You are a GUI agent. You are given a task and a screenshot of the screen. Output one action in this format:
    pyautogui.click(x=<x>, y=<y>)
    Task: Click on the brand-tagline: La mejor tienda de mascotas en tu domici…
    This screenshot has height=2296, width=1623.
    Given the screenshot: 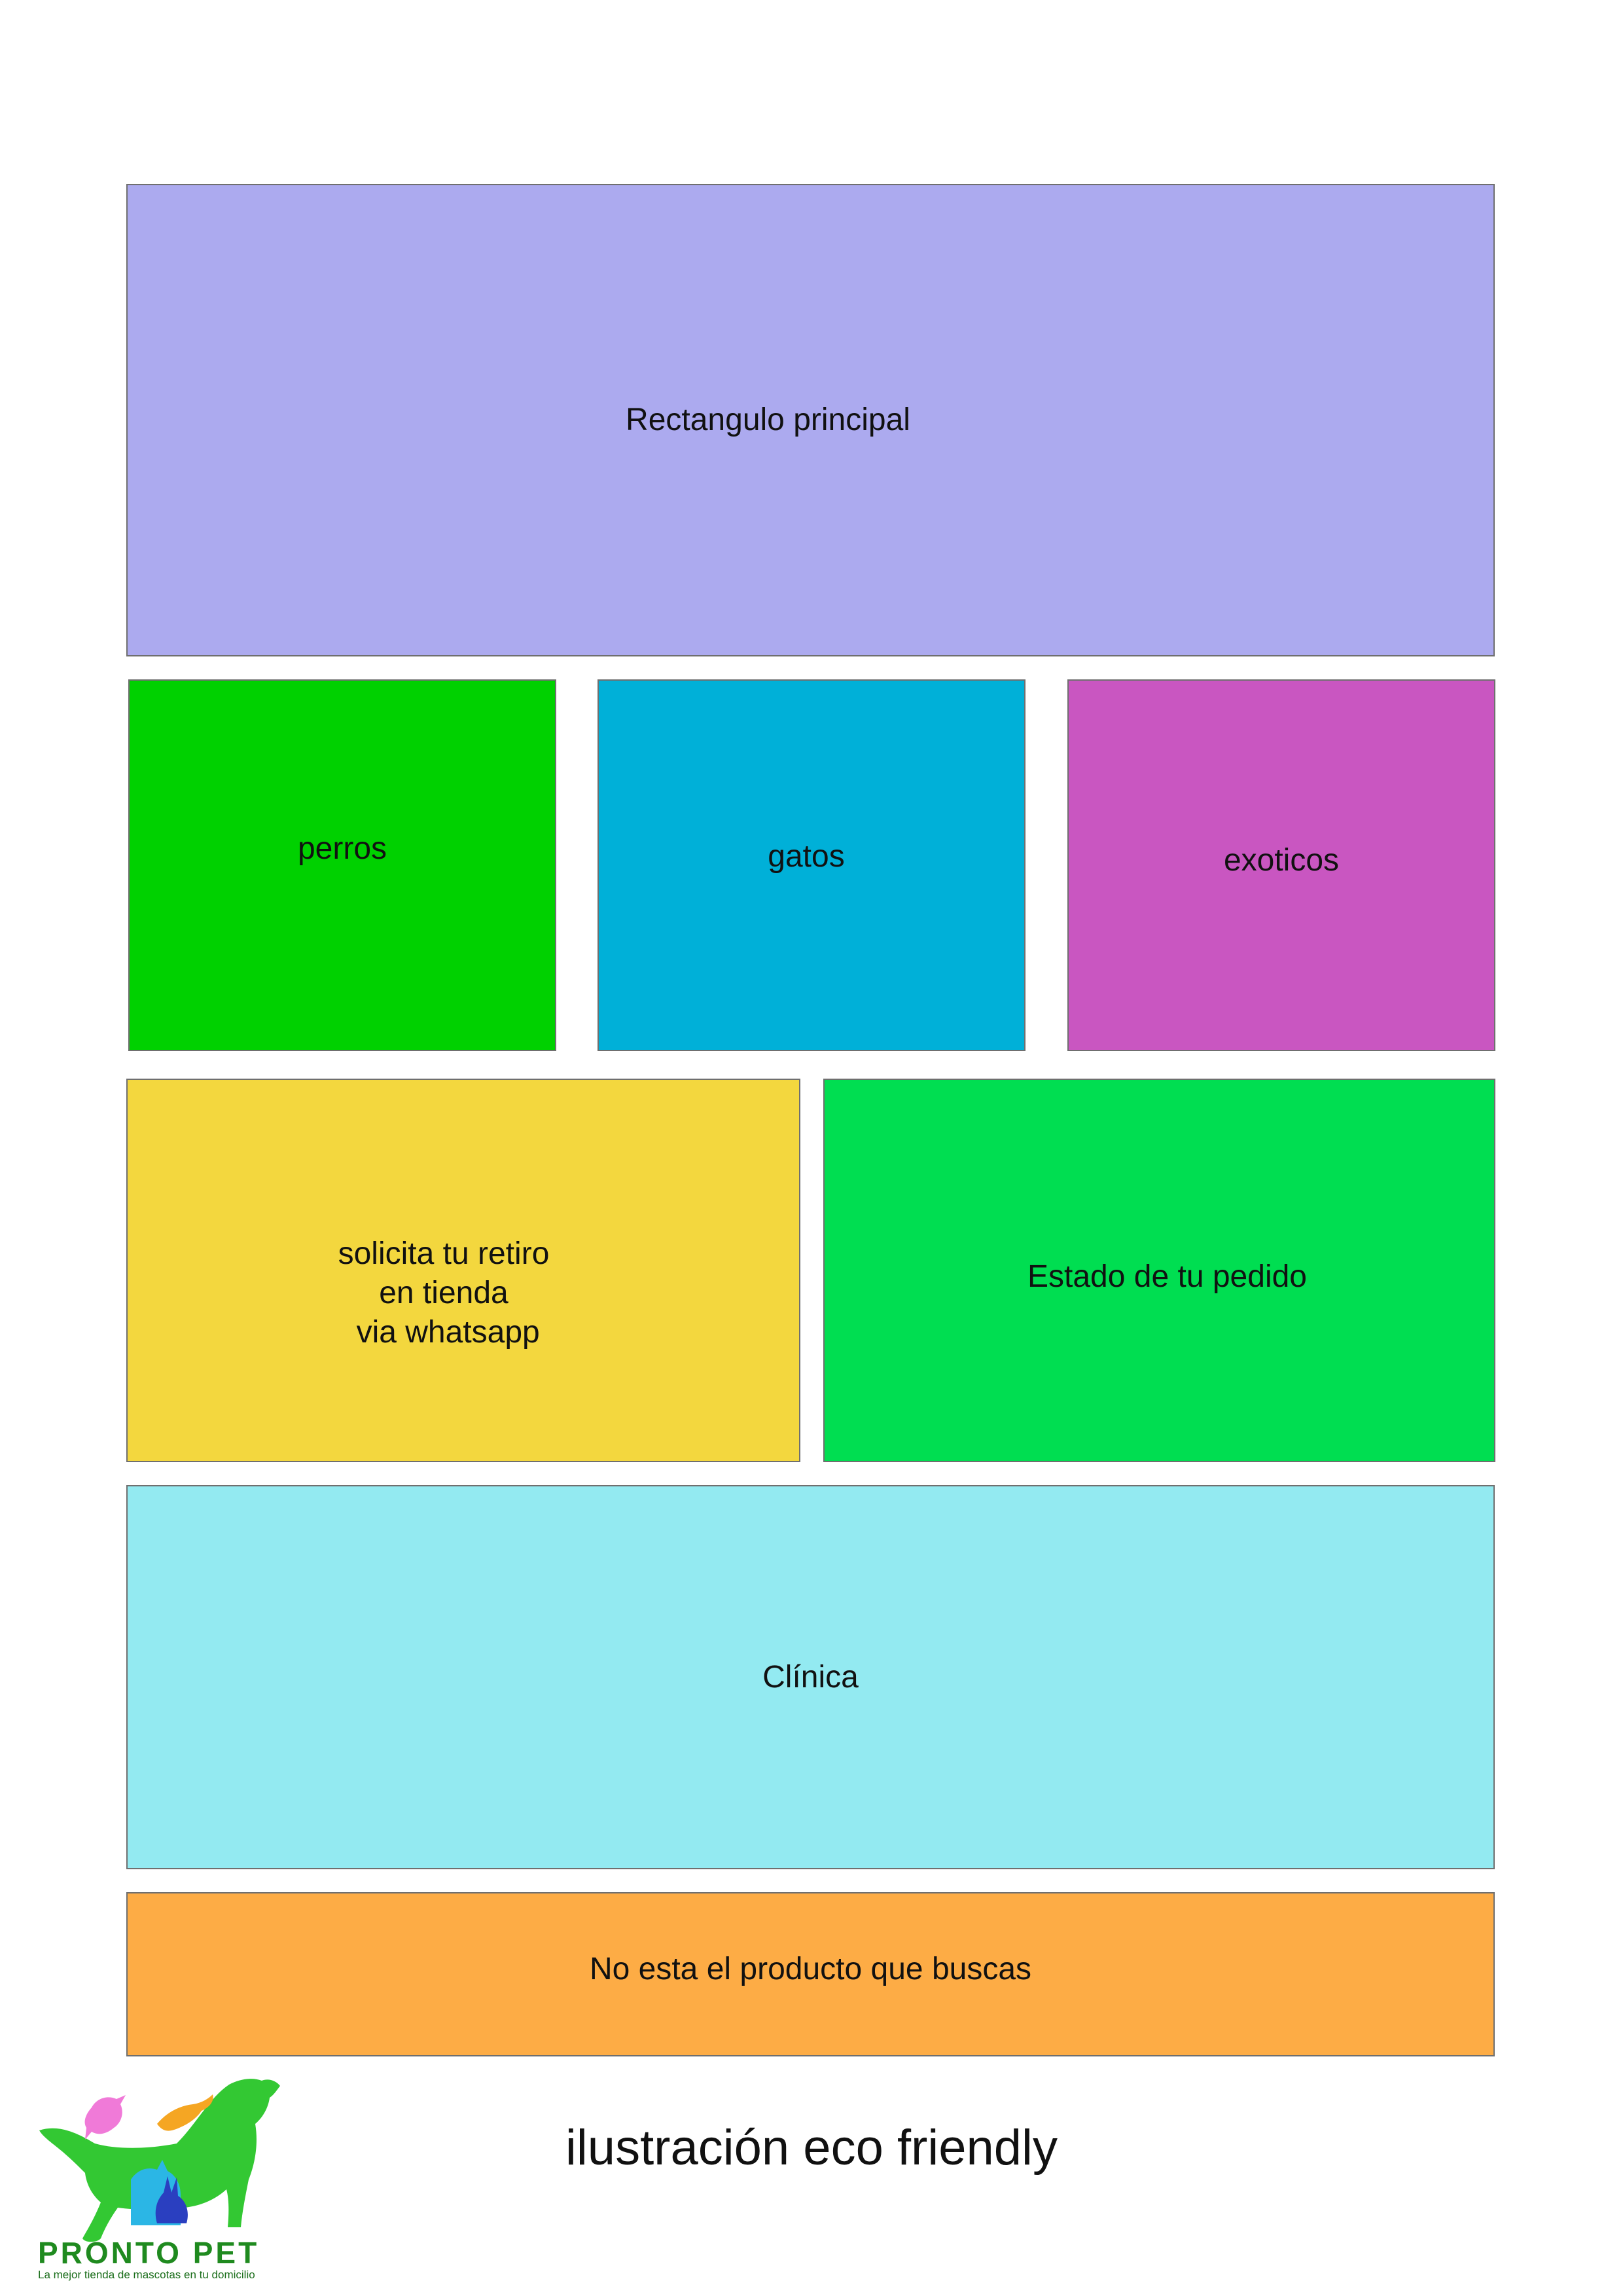 What is the action you would take?
    pyautogui.click(x=146, y=2275)
    